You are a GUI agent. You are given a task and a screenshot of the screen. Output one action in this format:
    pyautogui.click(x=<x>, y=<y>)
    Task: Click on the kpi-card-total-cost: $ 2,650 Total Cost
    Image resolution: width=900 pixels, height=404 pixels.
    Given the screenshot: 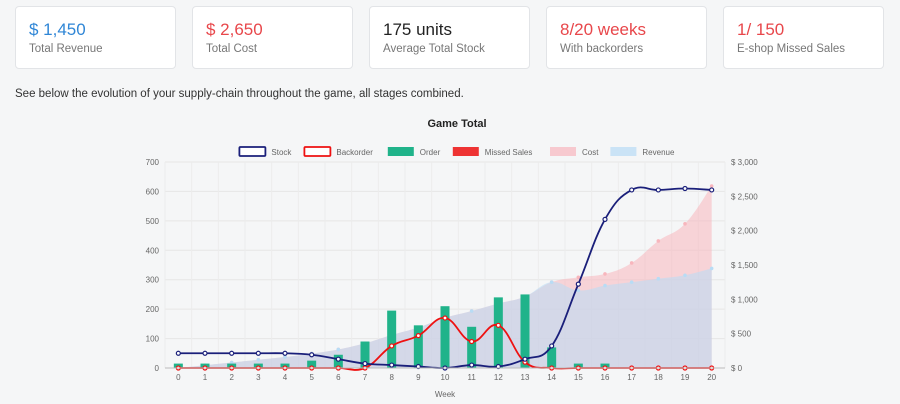 What is the action you would take?
    pyautogui.click(x=272, y=37)
    